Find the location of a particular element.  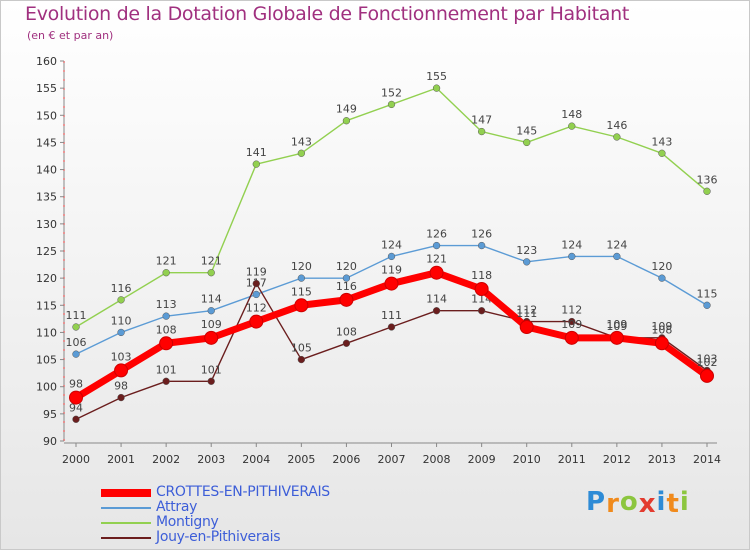

x-tick-label: 2007 is located at coordinates (392, 459).